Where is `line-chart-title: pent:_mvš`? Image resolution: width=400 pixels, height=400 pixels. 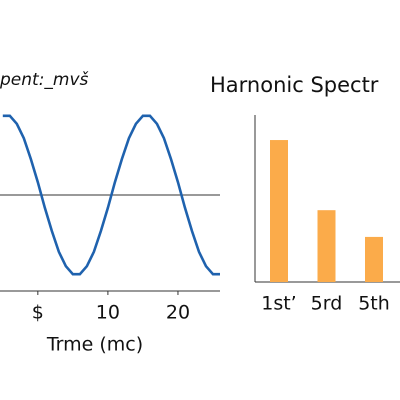
line-chart-title: pent:_mvš is located at coordinates (44, 80).